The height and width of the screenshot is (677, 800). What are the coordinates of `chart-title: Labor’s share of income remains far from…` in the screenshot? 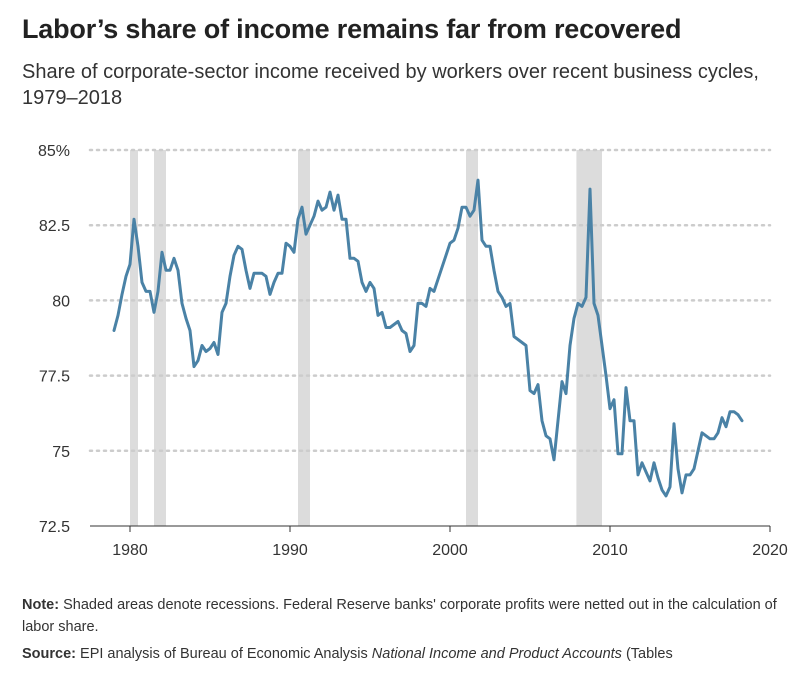 It's located at (352, 29).